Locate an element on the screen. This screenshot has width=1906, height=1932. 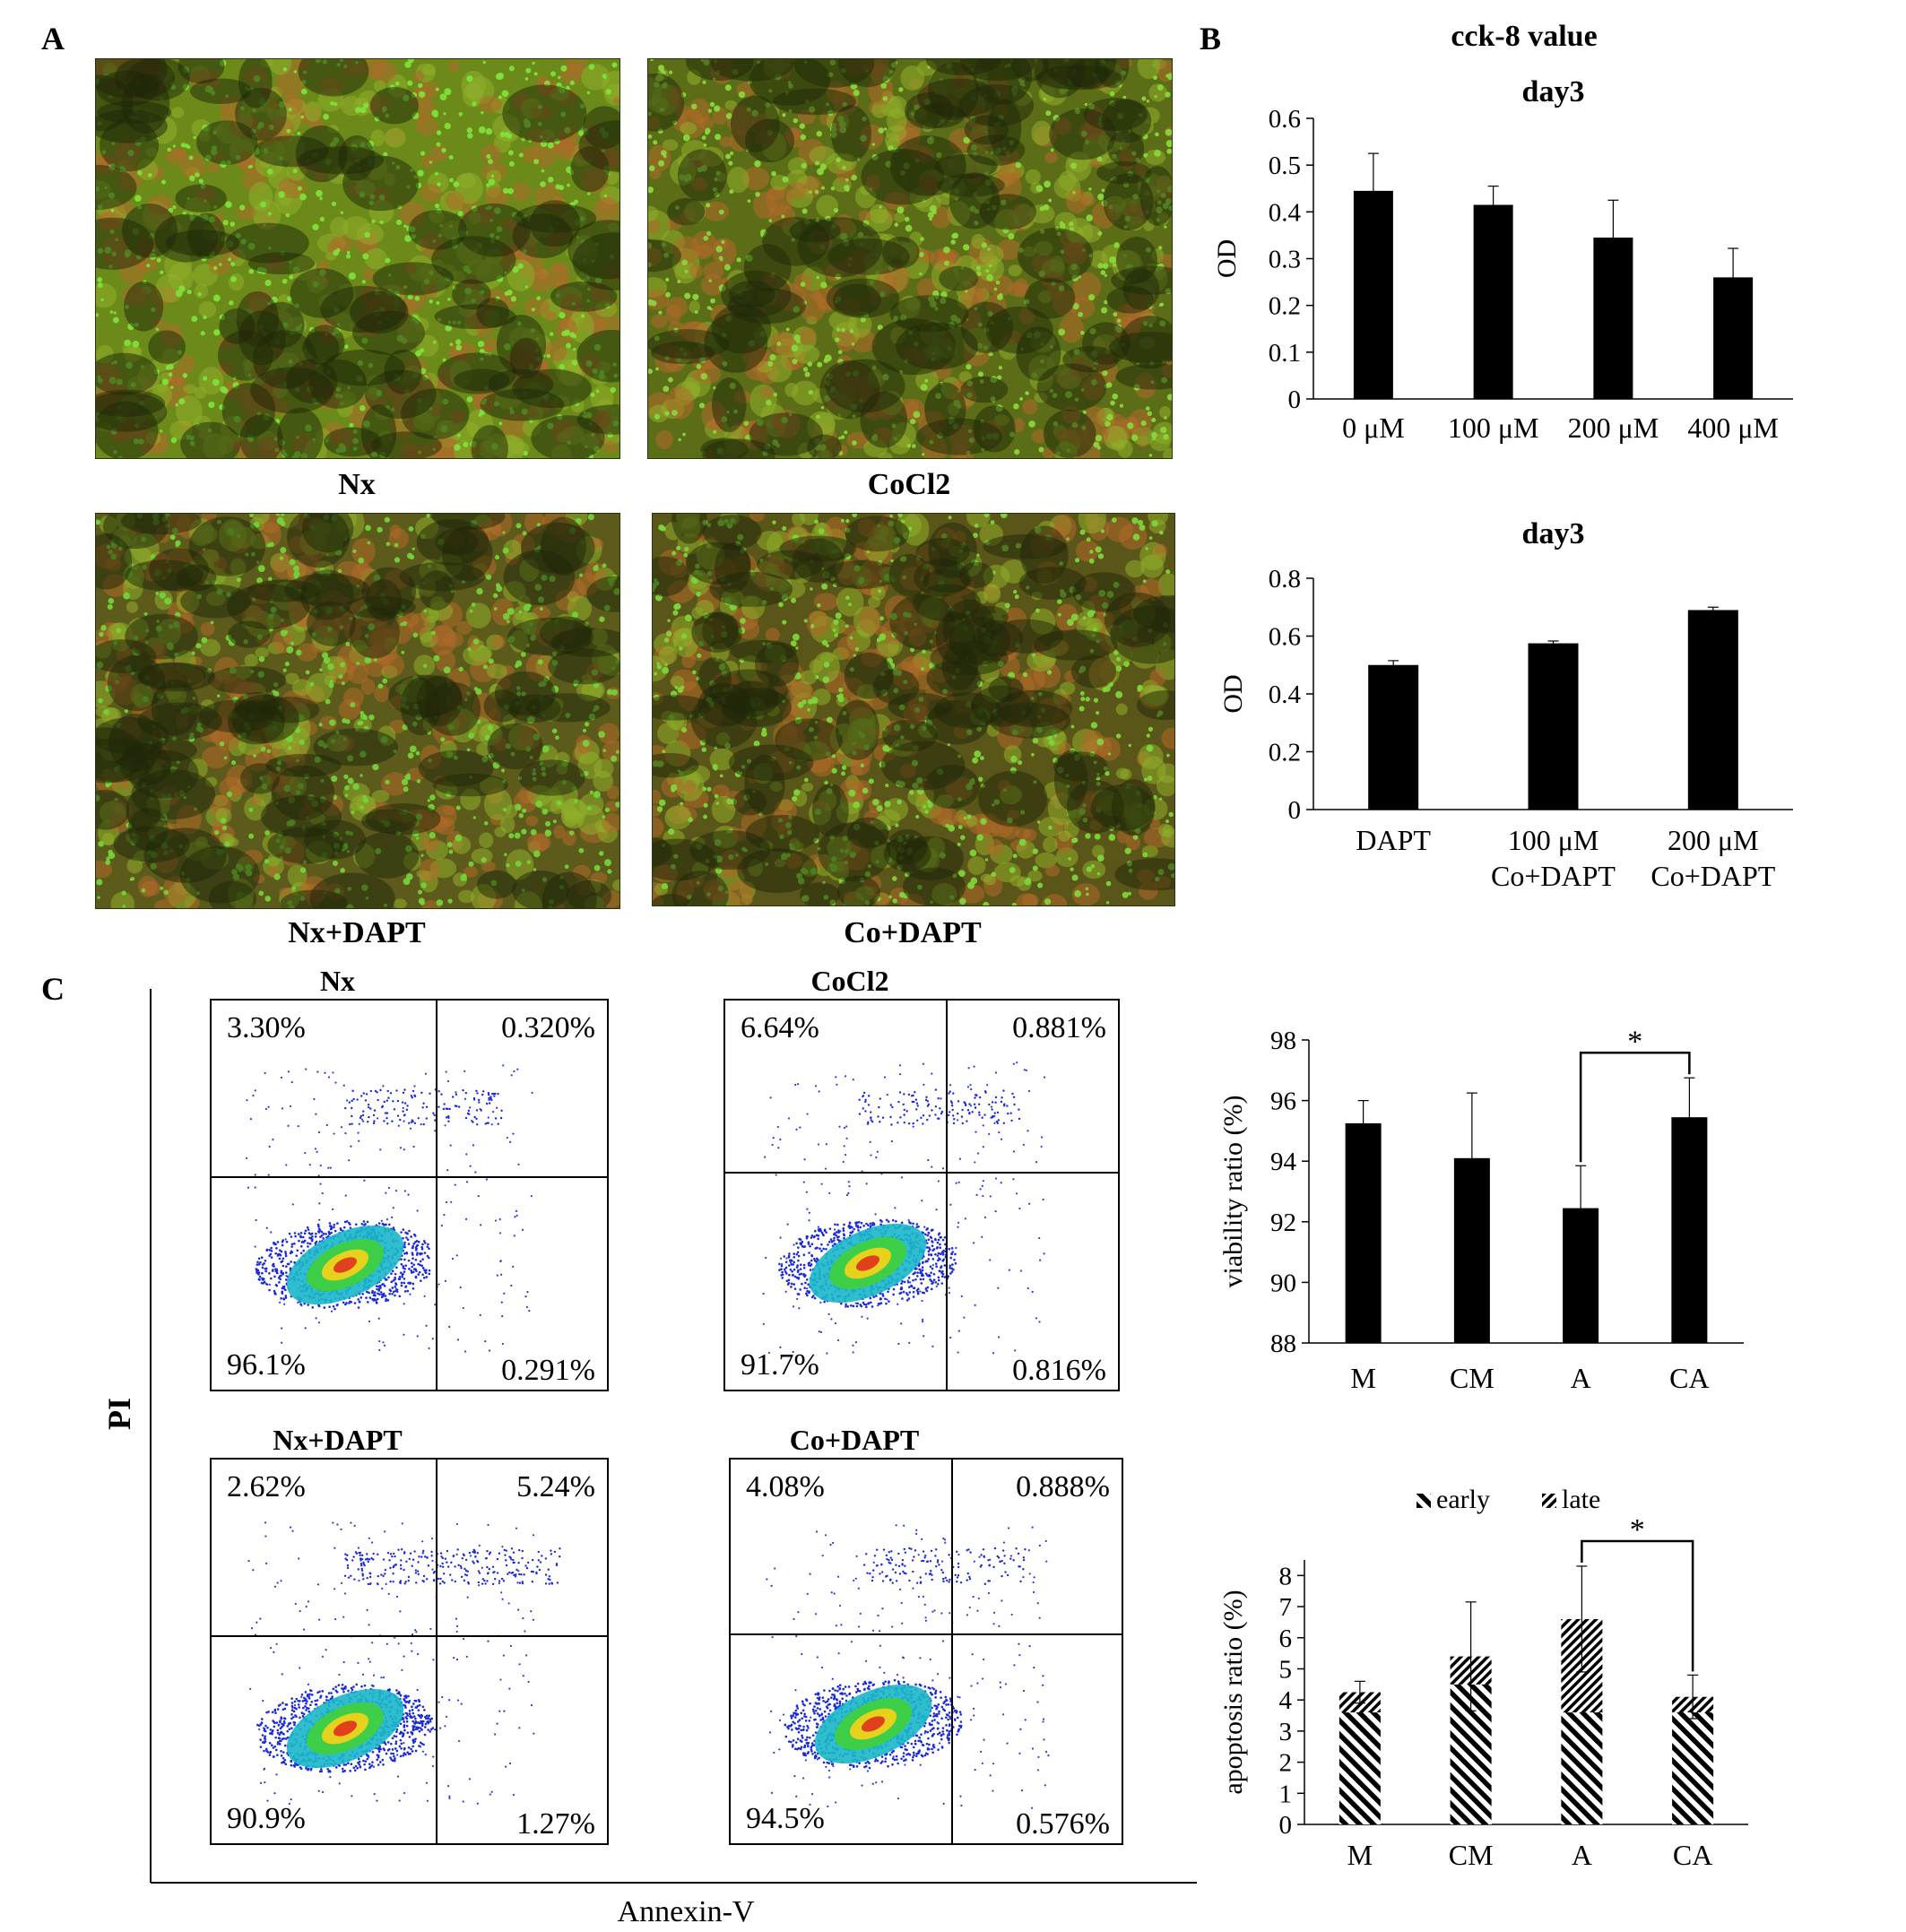
legend-swatch-late is located at coordinates (1549, 1501).